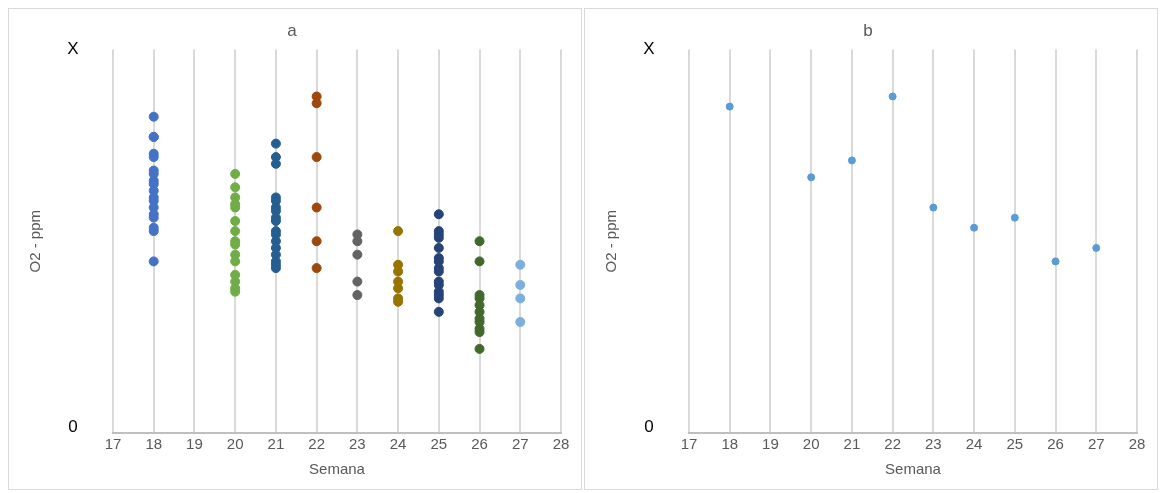  What do you see at coordinates (868, 30) in the screenshot?
I see `chart-title: b` at bounding box center [868, 30].